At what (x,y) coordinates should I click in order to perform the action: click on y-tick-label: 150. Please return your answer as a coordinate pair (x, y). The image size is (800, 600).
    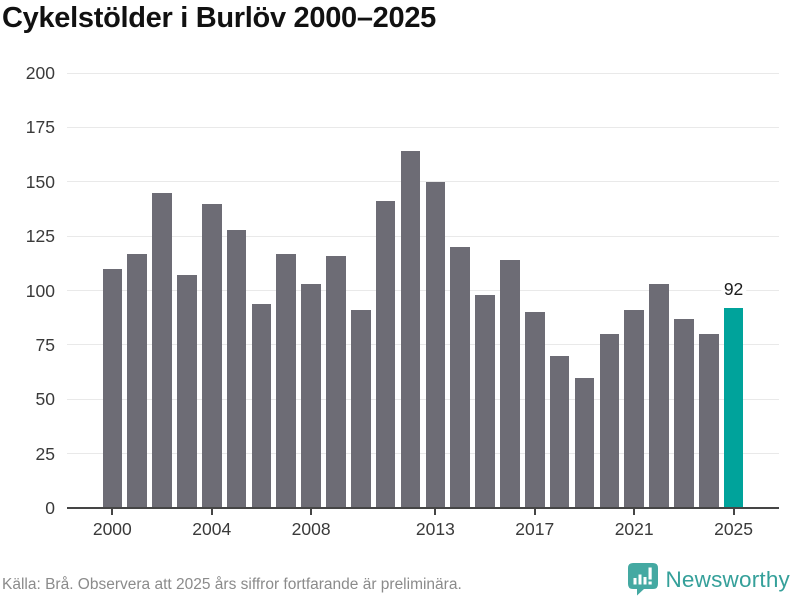
    Looking at the image, I should click on (40, 181).